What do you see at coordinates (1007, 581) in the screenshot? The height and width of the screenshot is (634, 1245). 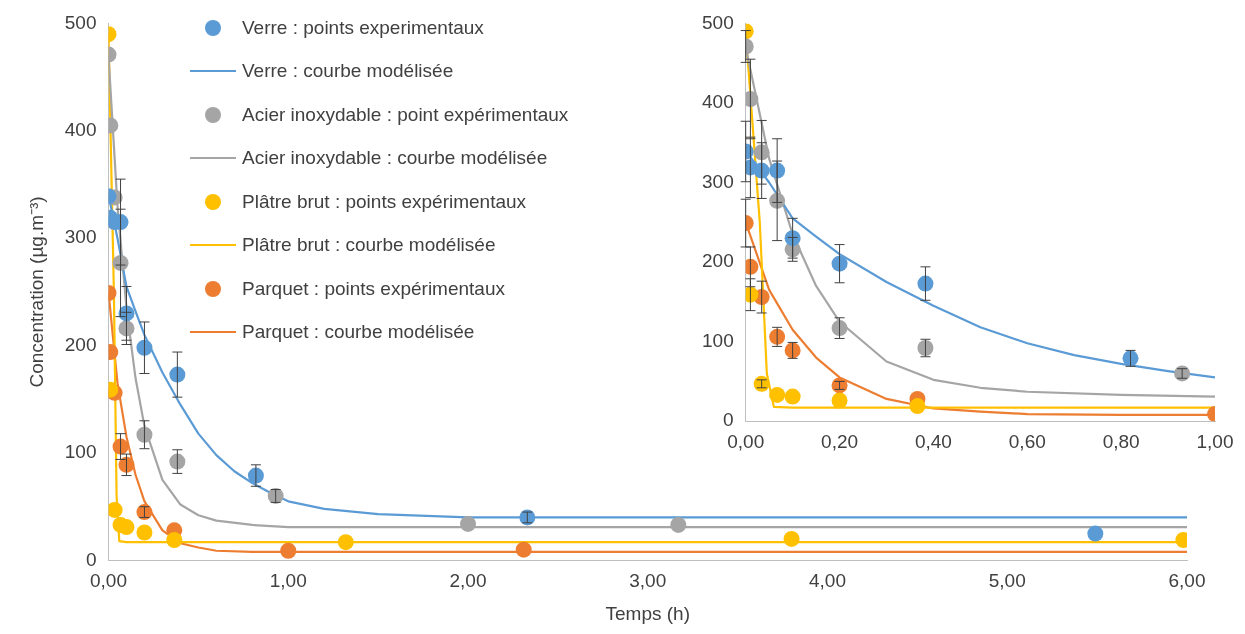 I see `x-tick-label: 5,00` at bounding box center [1007, 581].